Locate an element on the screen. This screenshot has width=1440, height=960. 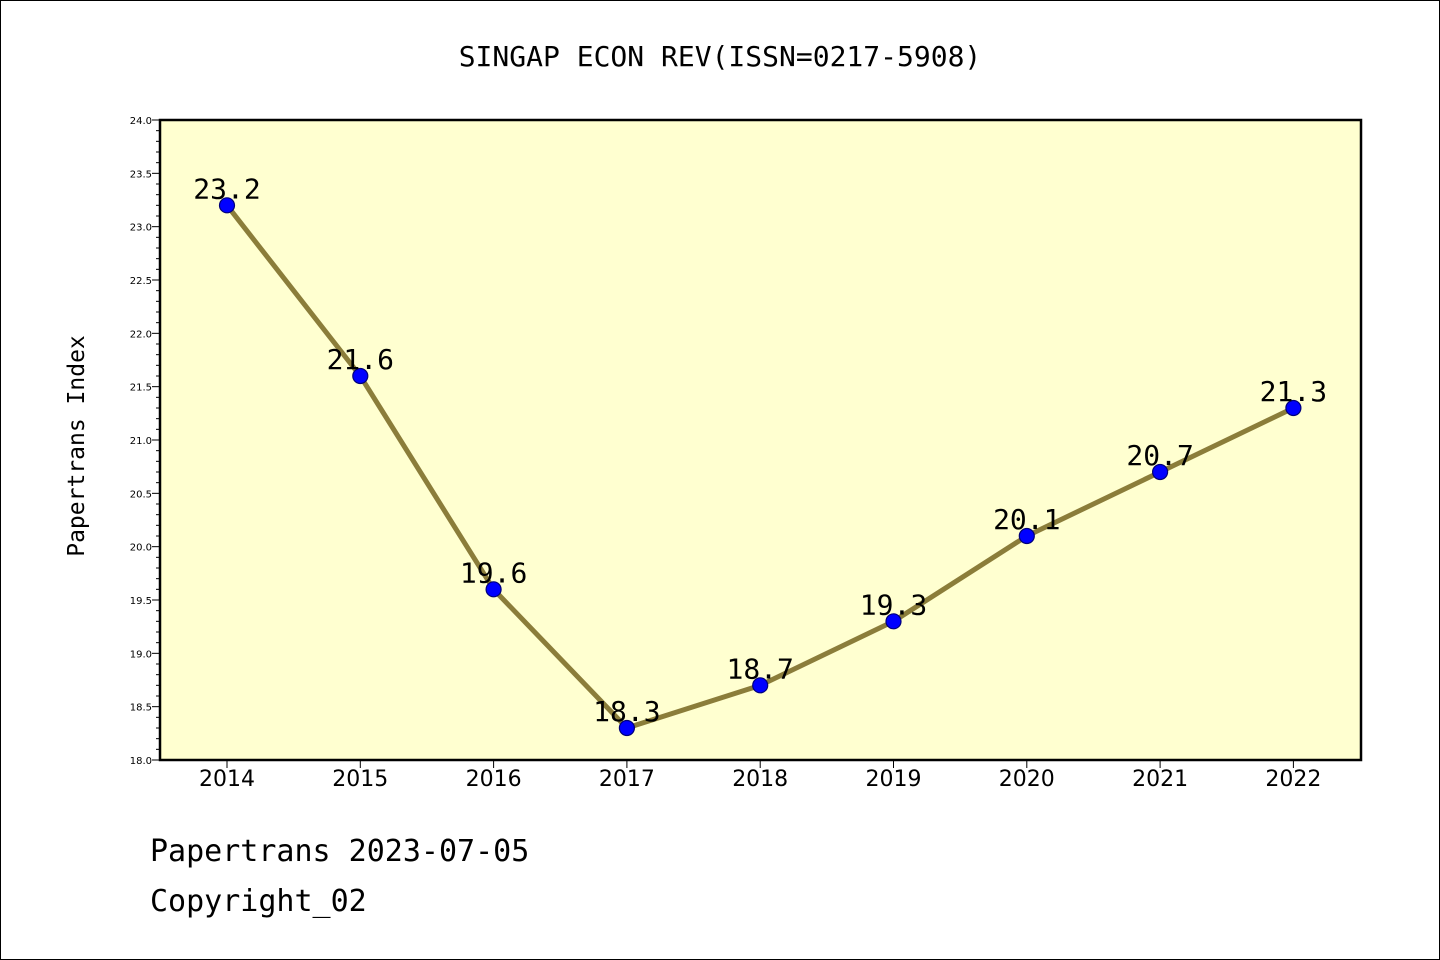
x-tick-label: 2014 is located at coordinates (227, 779).